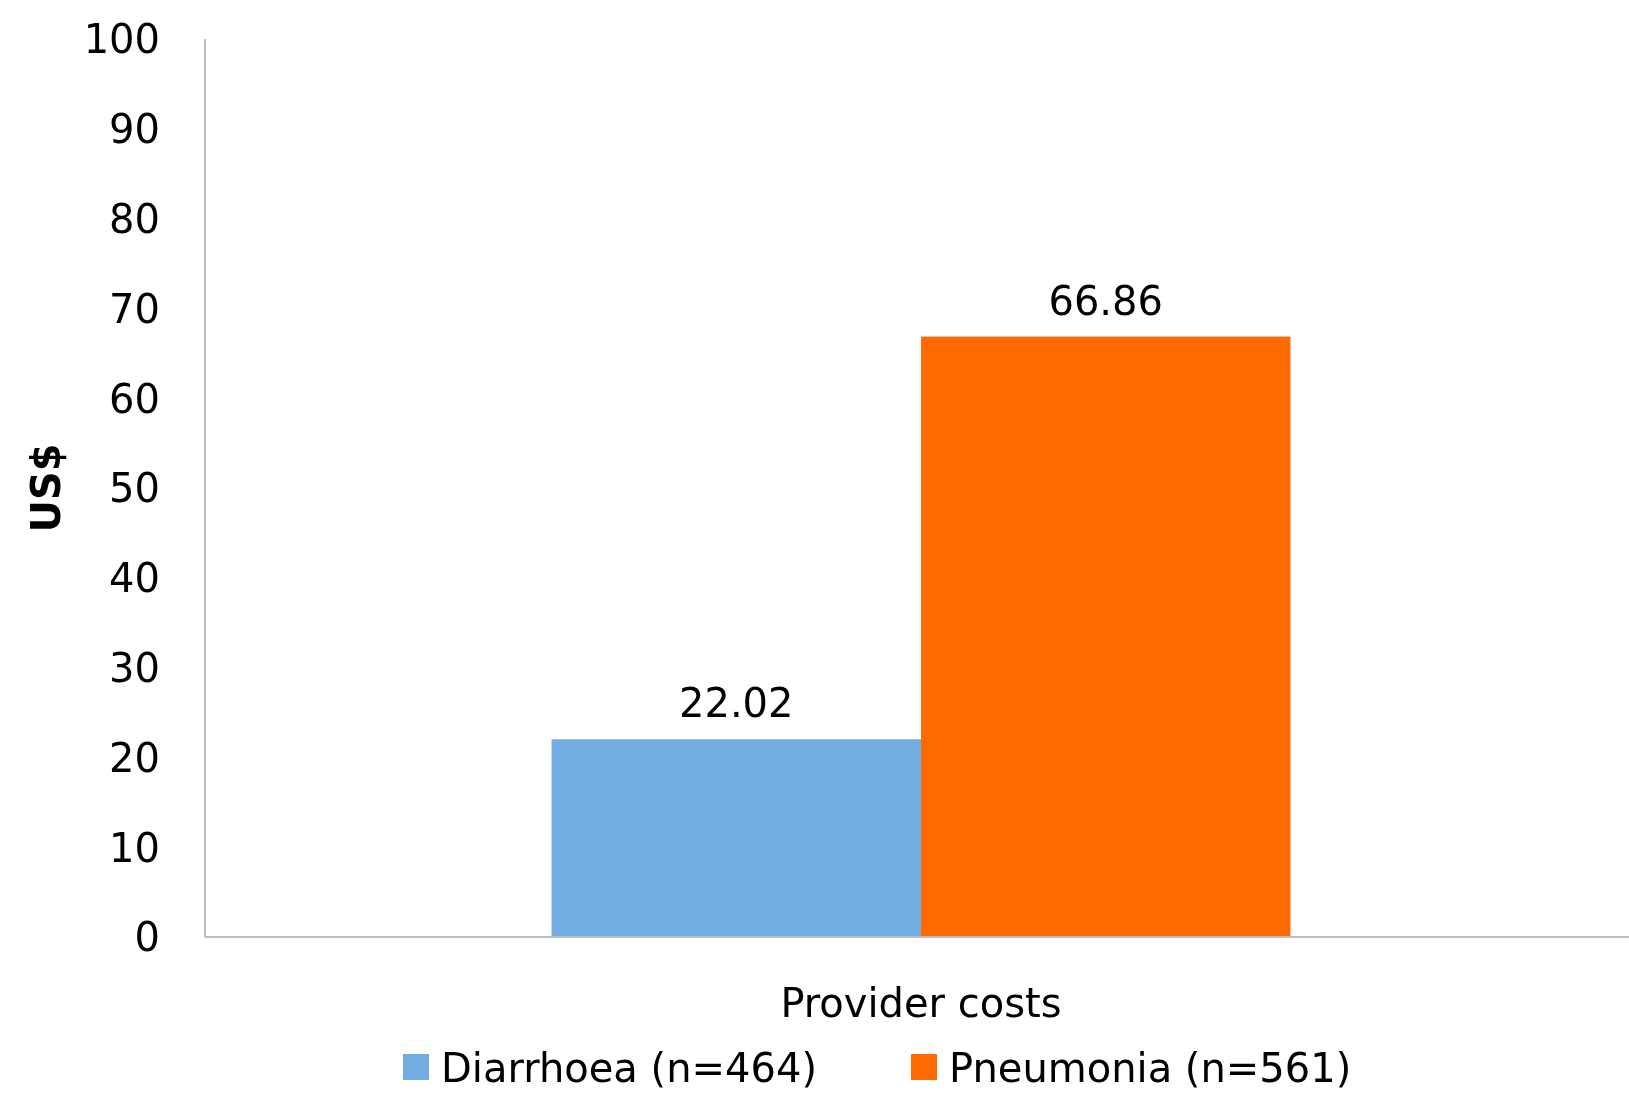  I want to click on y-tick-label: 30, so click(134, 668).